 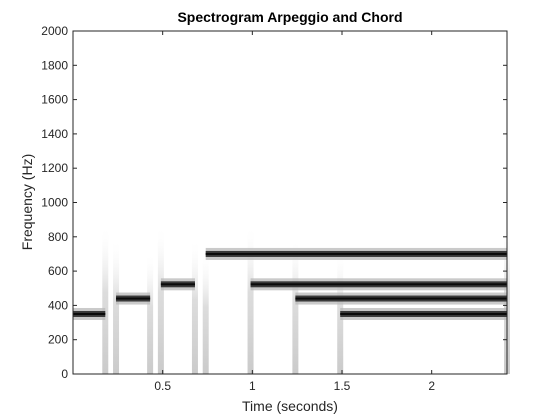 I want to click on x-axis-label: Time (seconds), so click(x=290, y=406).